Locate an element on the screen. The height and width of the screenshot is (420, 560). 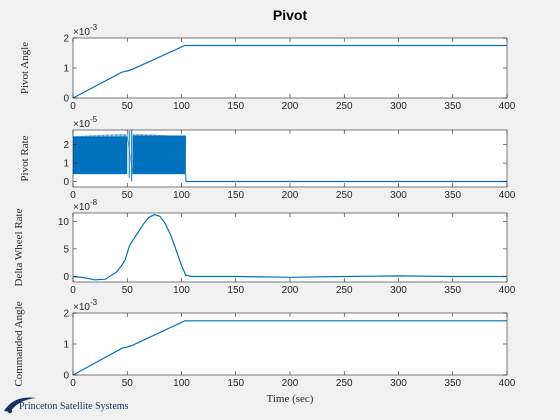
y-axis-label: Pivot Angle is located at coordinates (25, 68).